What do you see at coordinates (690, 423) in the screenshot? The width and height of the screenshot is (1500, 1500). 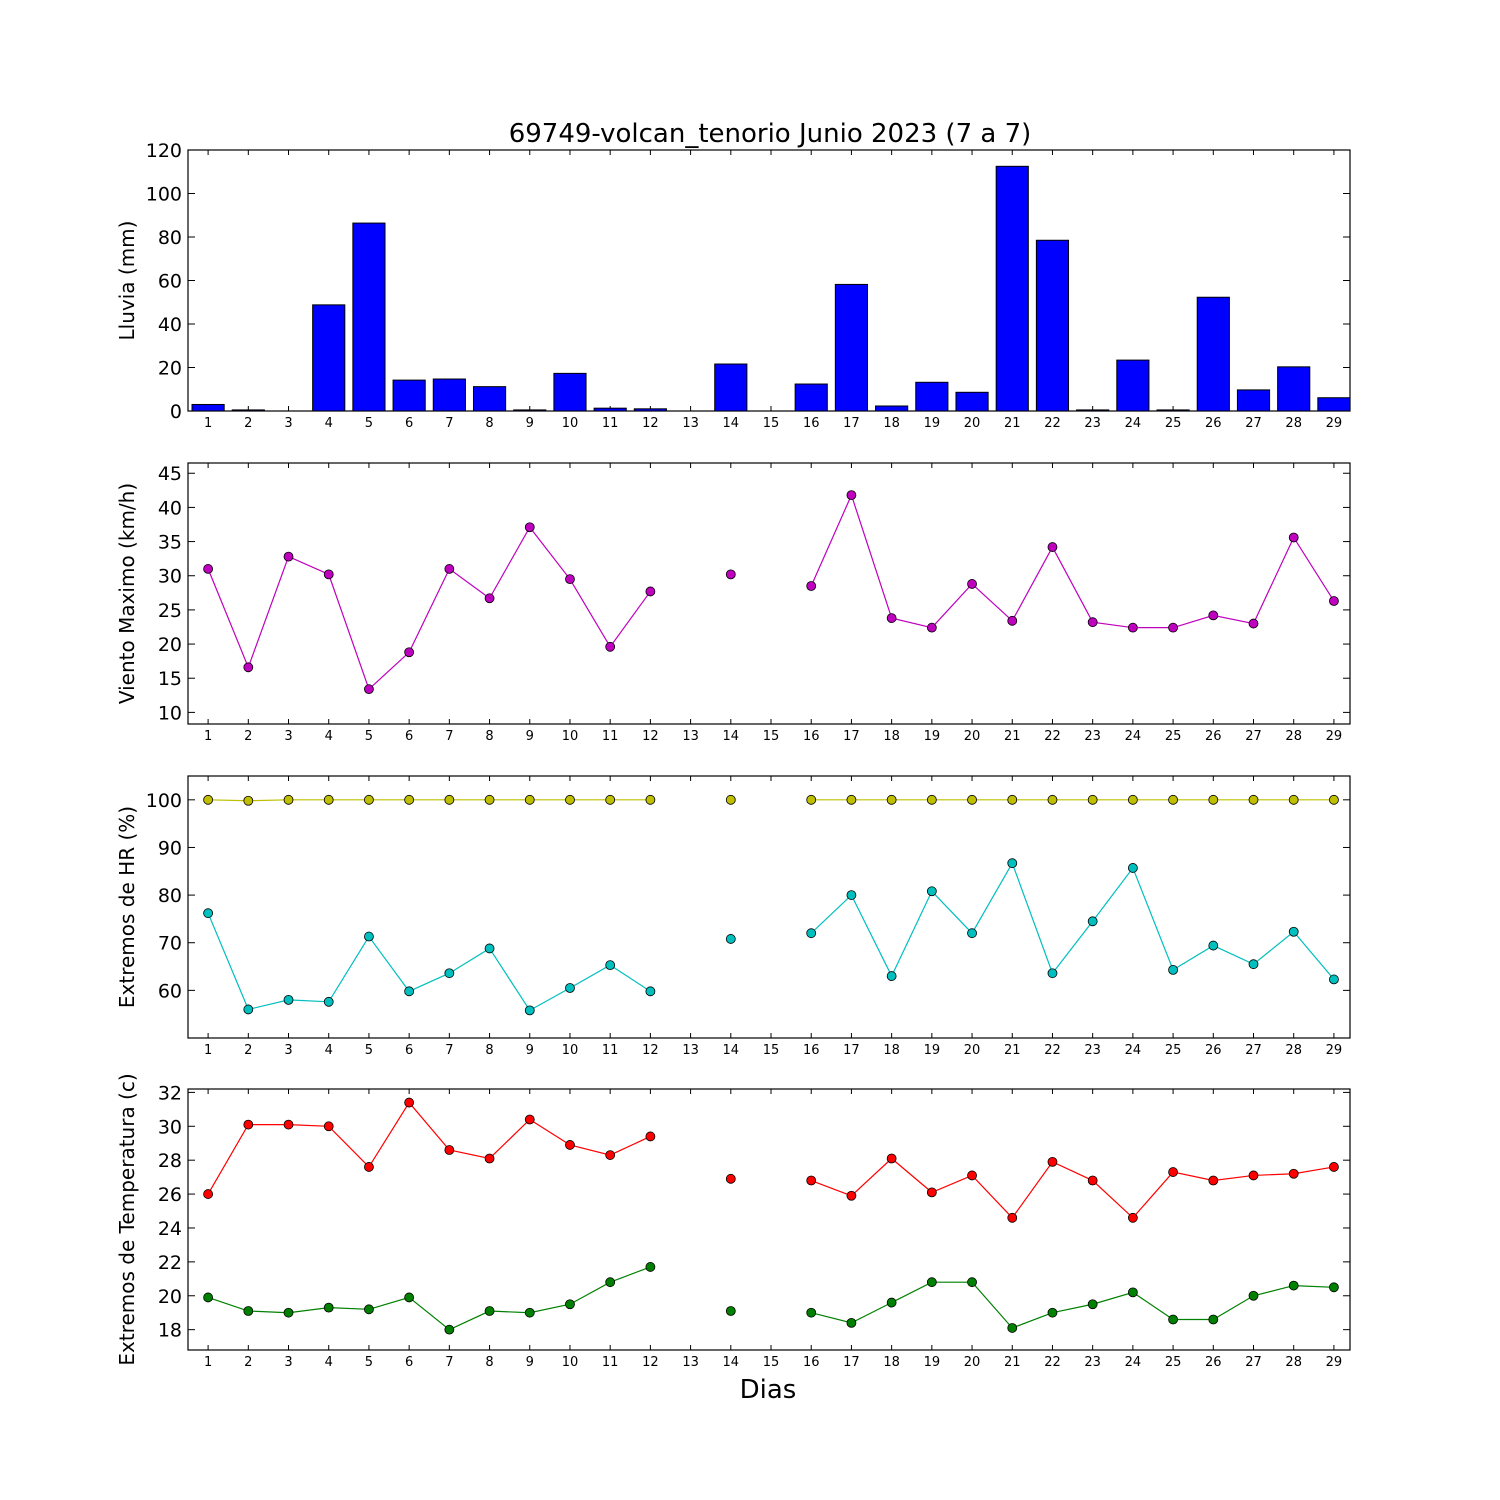 I see `x-tick-label: 13` at bounding box center [690, 423].